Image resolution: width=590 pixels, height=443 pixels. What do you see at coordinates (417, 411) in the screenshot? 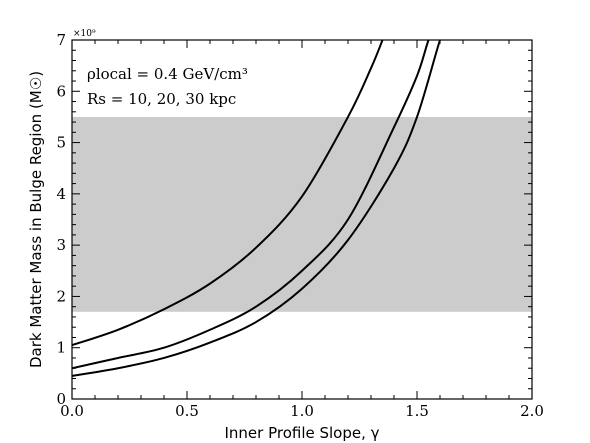
I see `x-tick-label: 1.5` at bounding box center [417, 411].